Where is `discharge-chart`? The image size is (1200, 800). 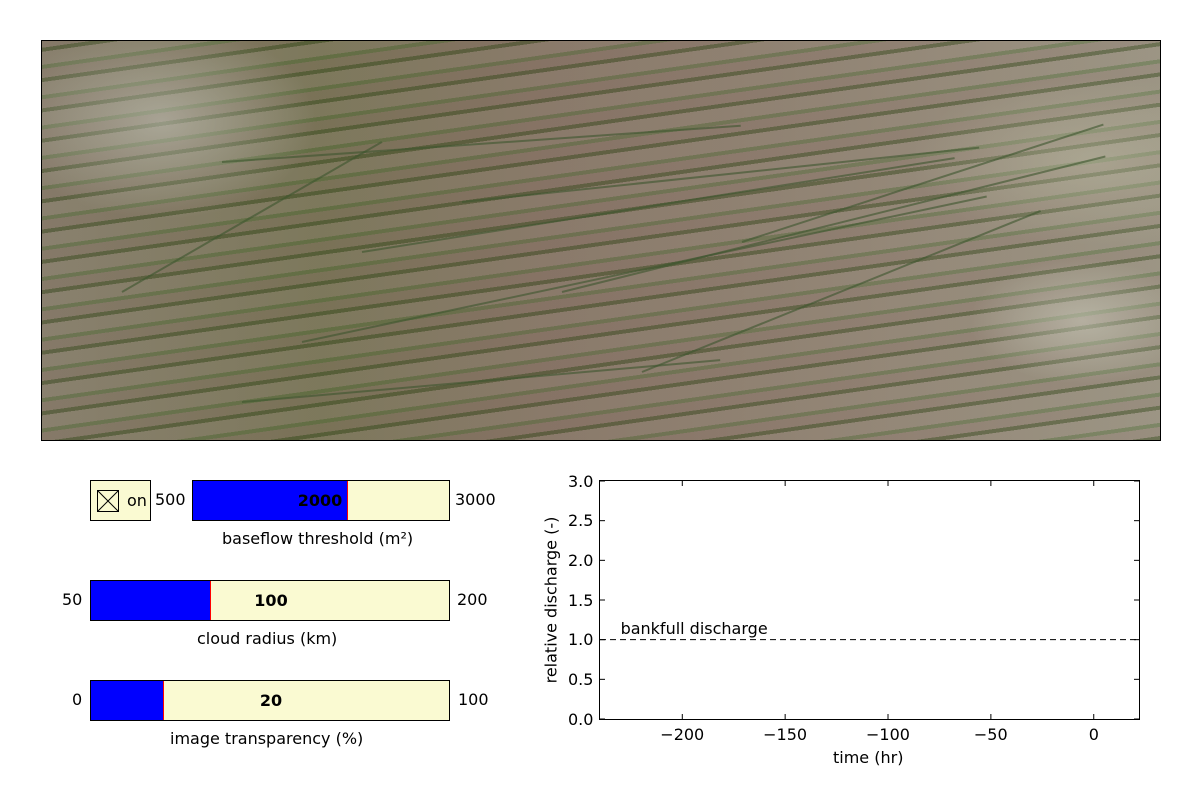
discharge-chart is located at coordinates (869, 600).